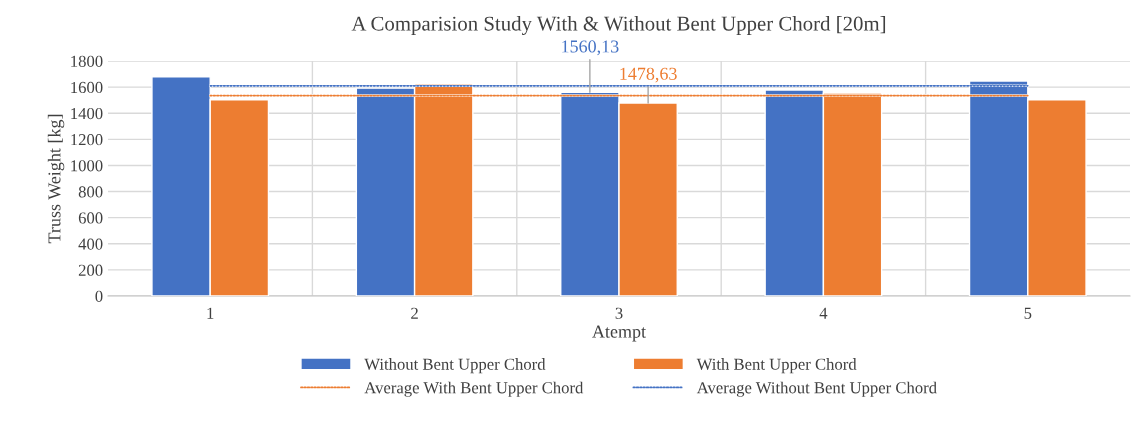  Describe the element at coordinates (776, 366) in the screenshot. I see `legend-label: With Bent Upper Chord` at that location.